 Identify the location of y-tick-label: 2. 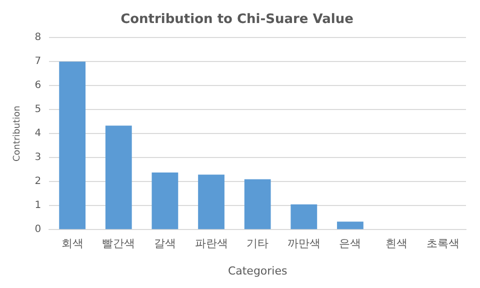
(38, 182).